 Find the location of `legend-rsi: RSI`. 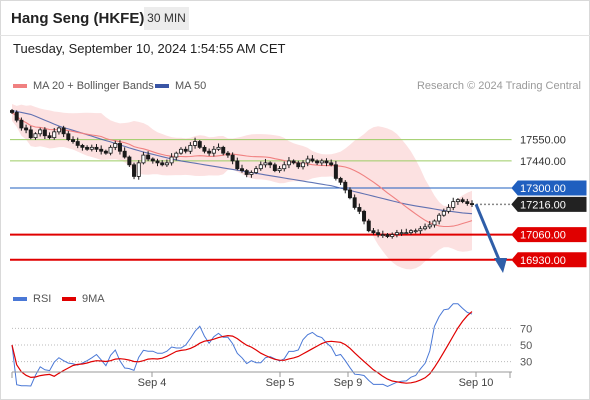

legend-rsi: RSI is located at coordinates (32, 299).